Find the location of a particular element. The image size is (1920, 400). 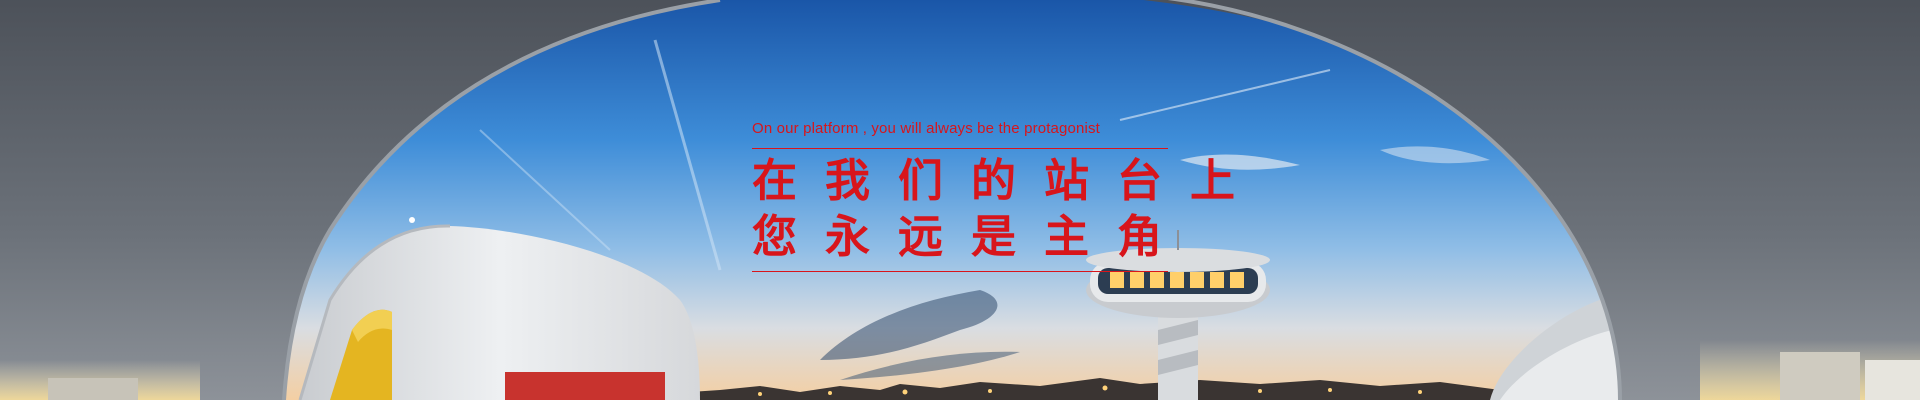

headline-line-2: 您永远是主角 is located at coordinates (971, 236).